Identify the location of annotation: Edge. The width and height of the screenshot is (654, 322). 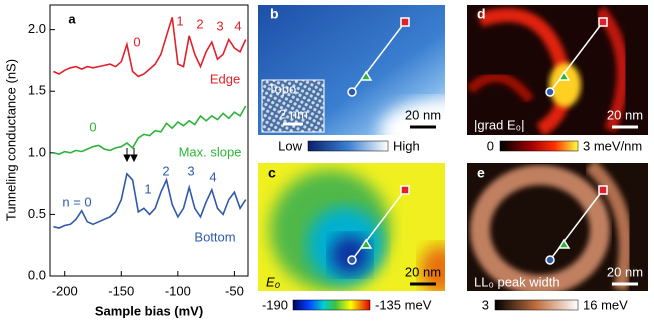
(225, 78).